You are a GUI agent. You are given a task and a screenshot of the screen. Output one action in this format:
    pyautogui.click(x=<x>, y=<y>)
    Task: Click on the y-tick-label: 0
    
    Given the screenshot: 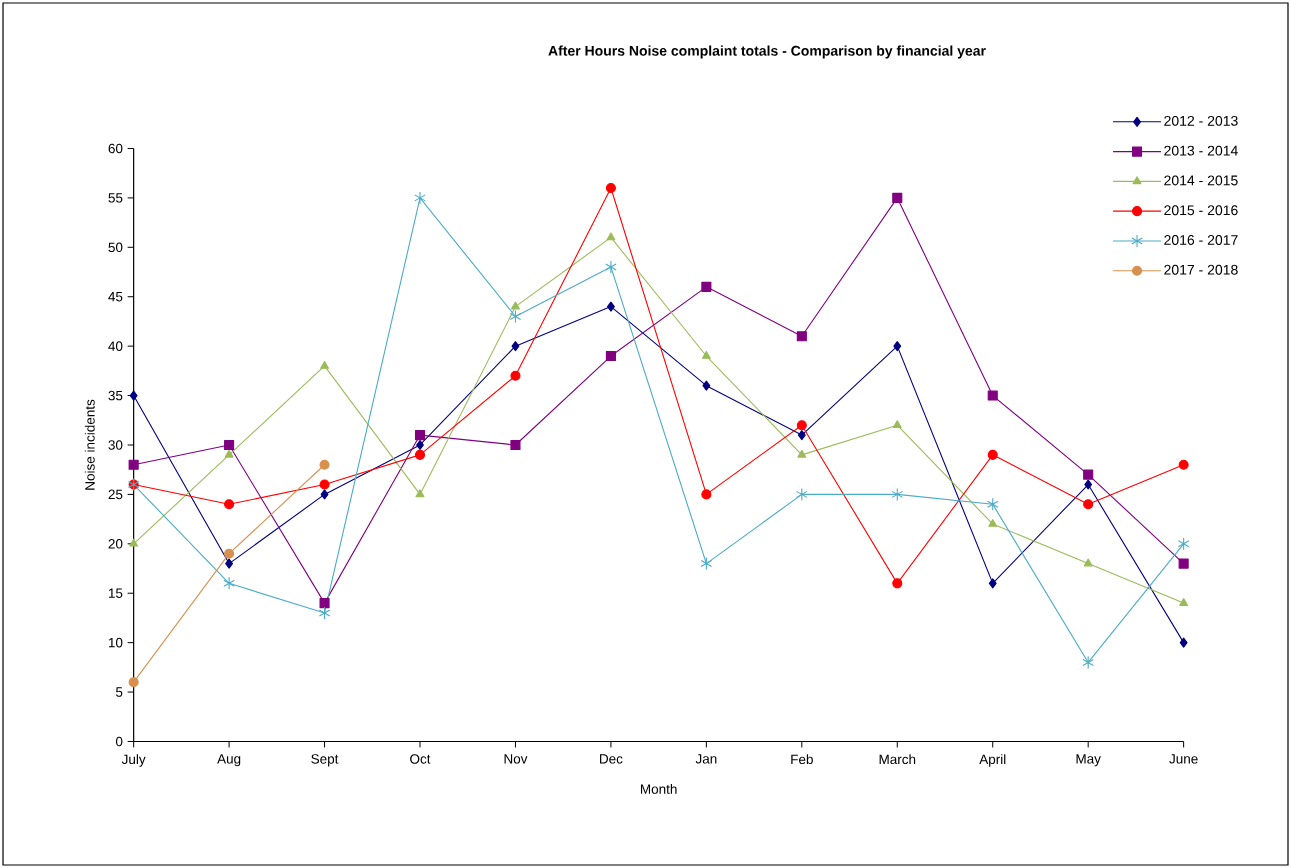 What is the action you would take?
    pyautogui.click(x=119, y=741)
    